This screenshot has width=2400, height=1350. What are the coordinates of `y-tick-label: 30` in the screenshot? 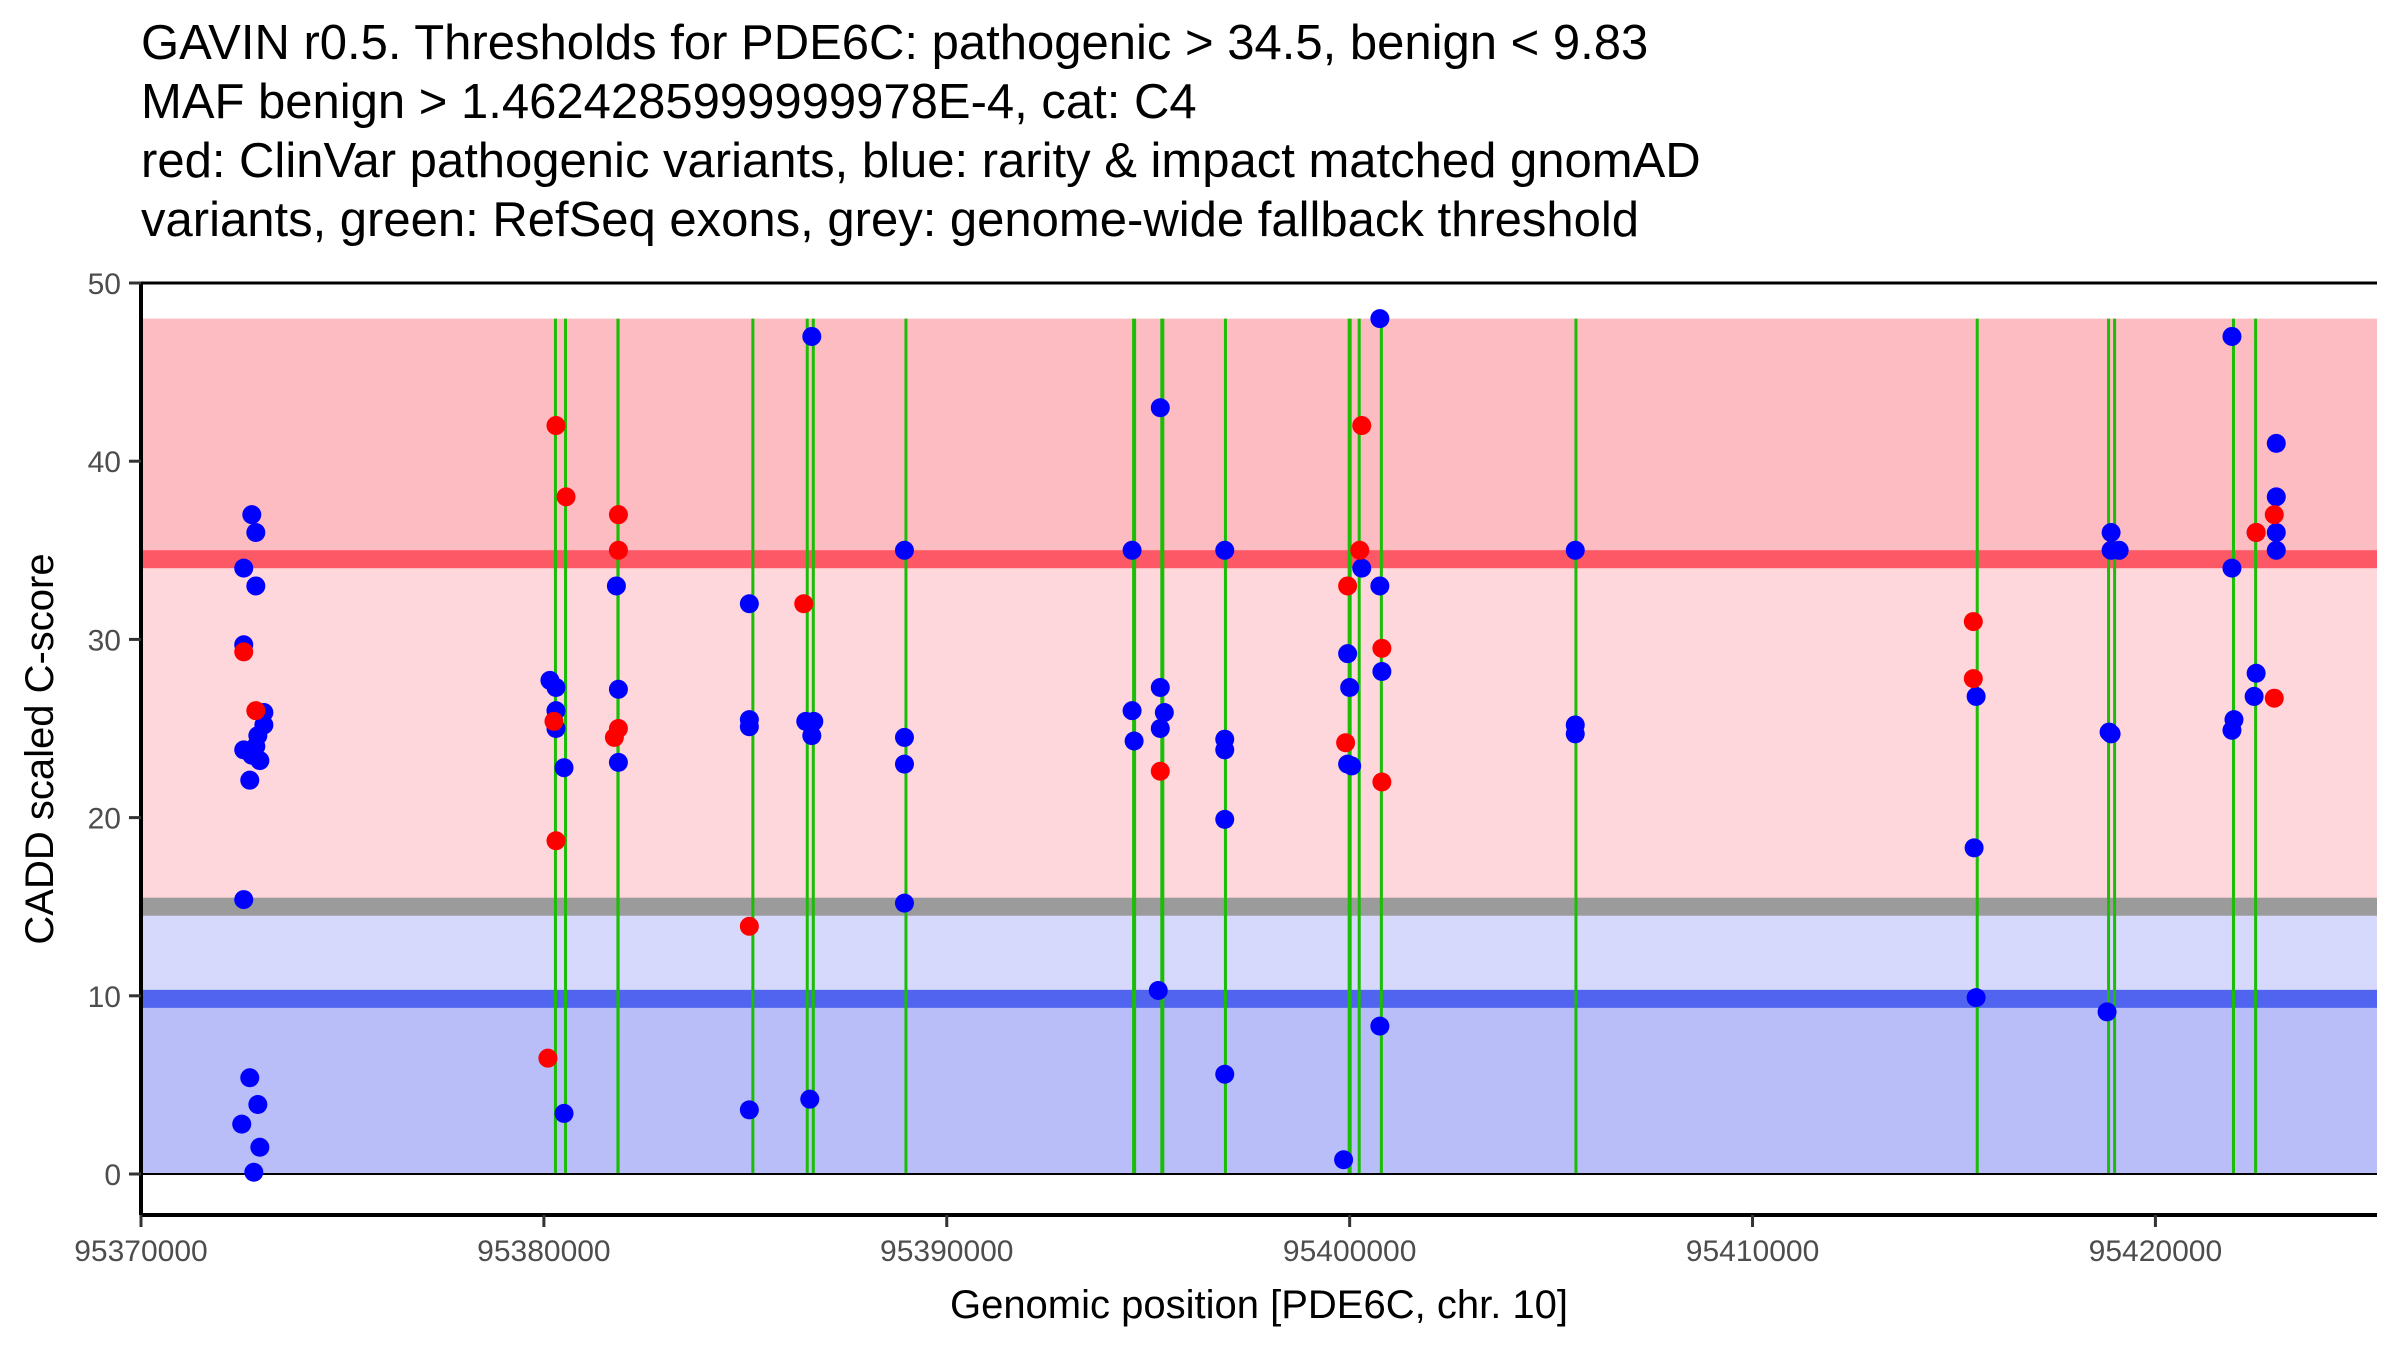 It's located at (104, 640).